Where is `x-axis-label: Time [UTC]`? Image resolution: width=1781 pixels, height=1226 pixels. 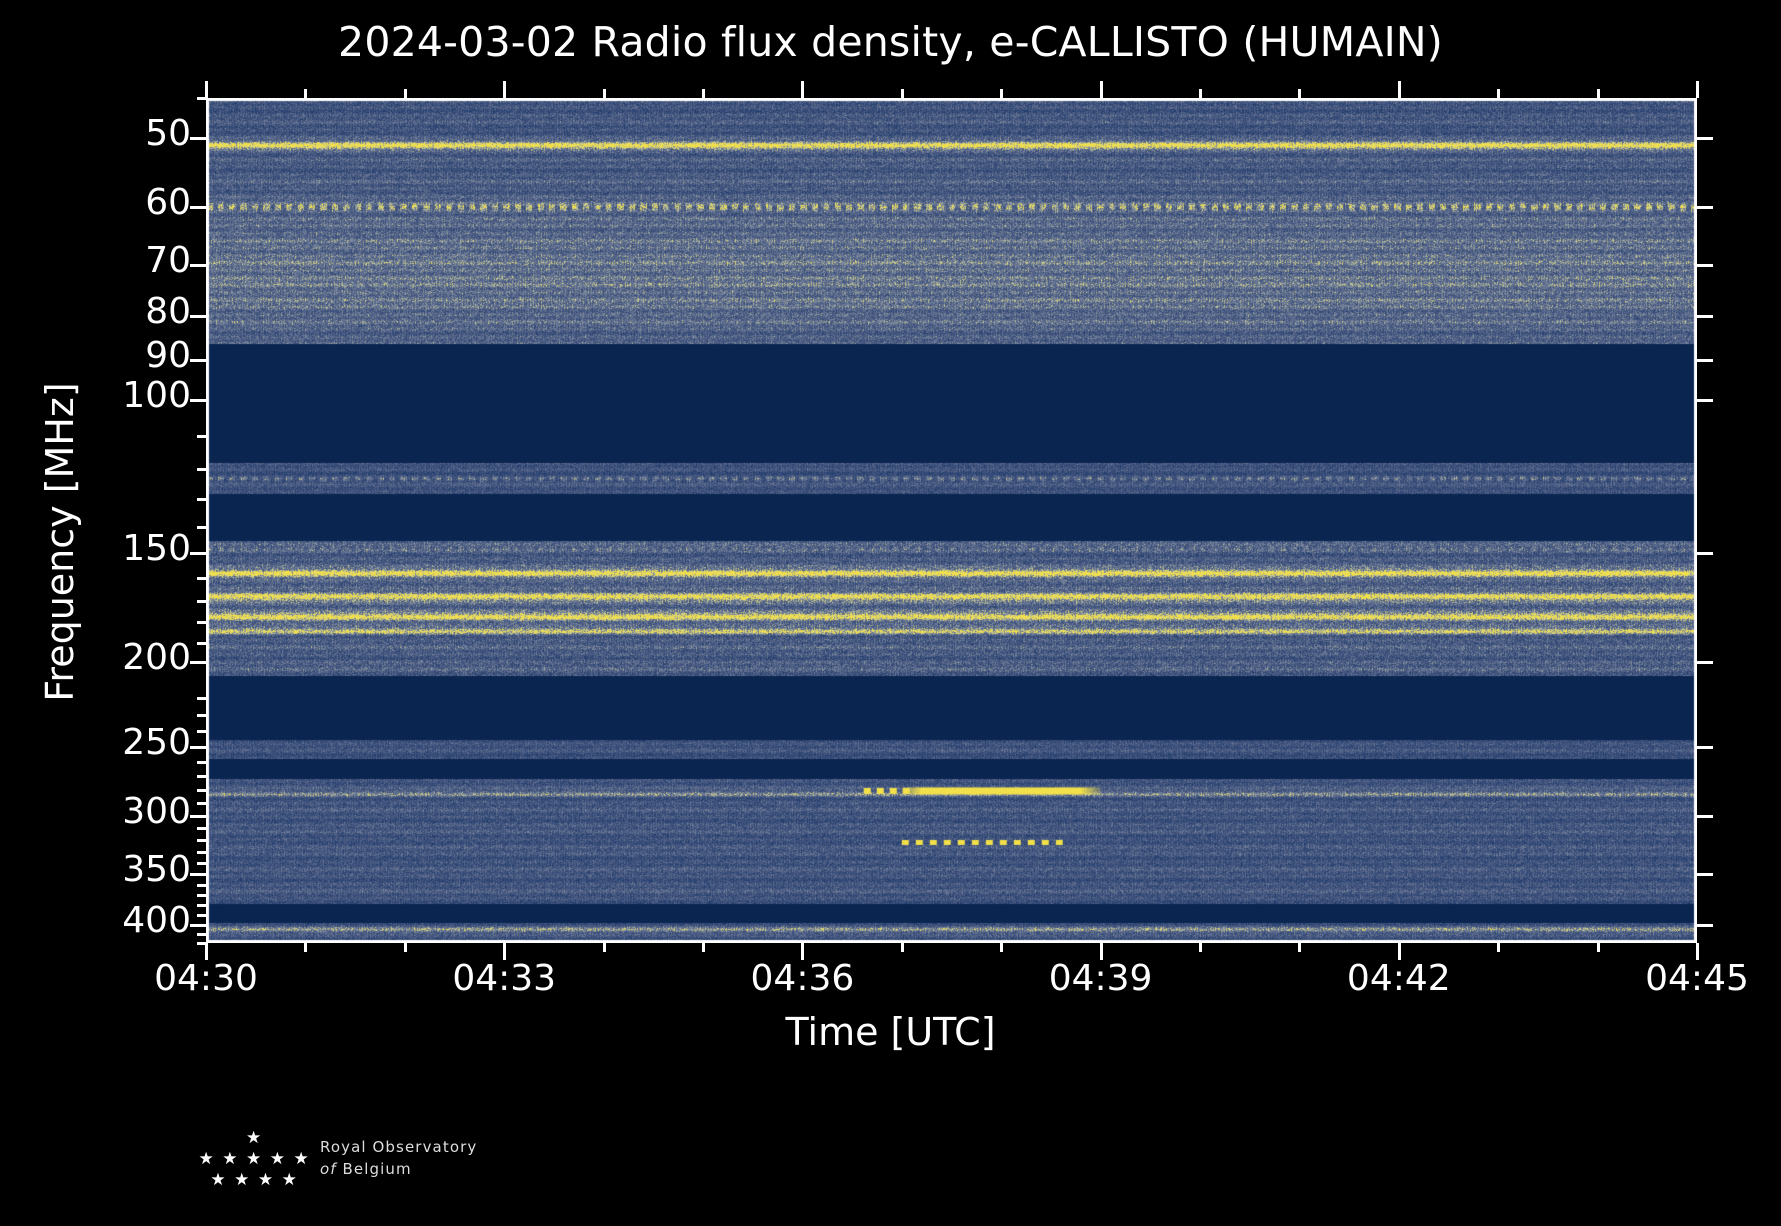
x-axis-label: Time [UTC] is located at coordinates (890, 1032).